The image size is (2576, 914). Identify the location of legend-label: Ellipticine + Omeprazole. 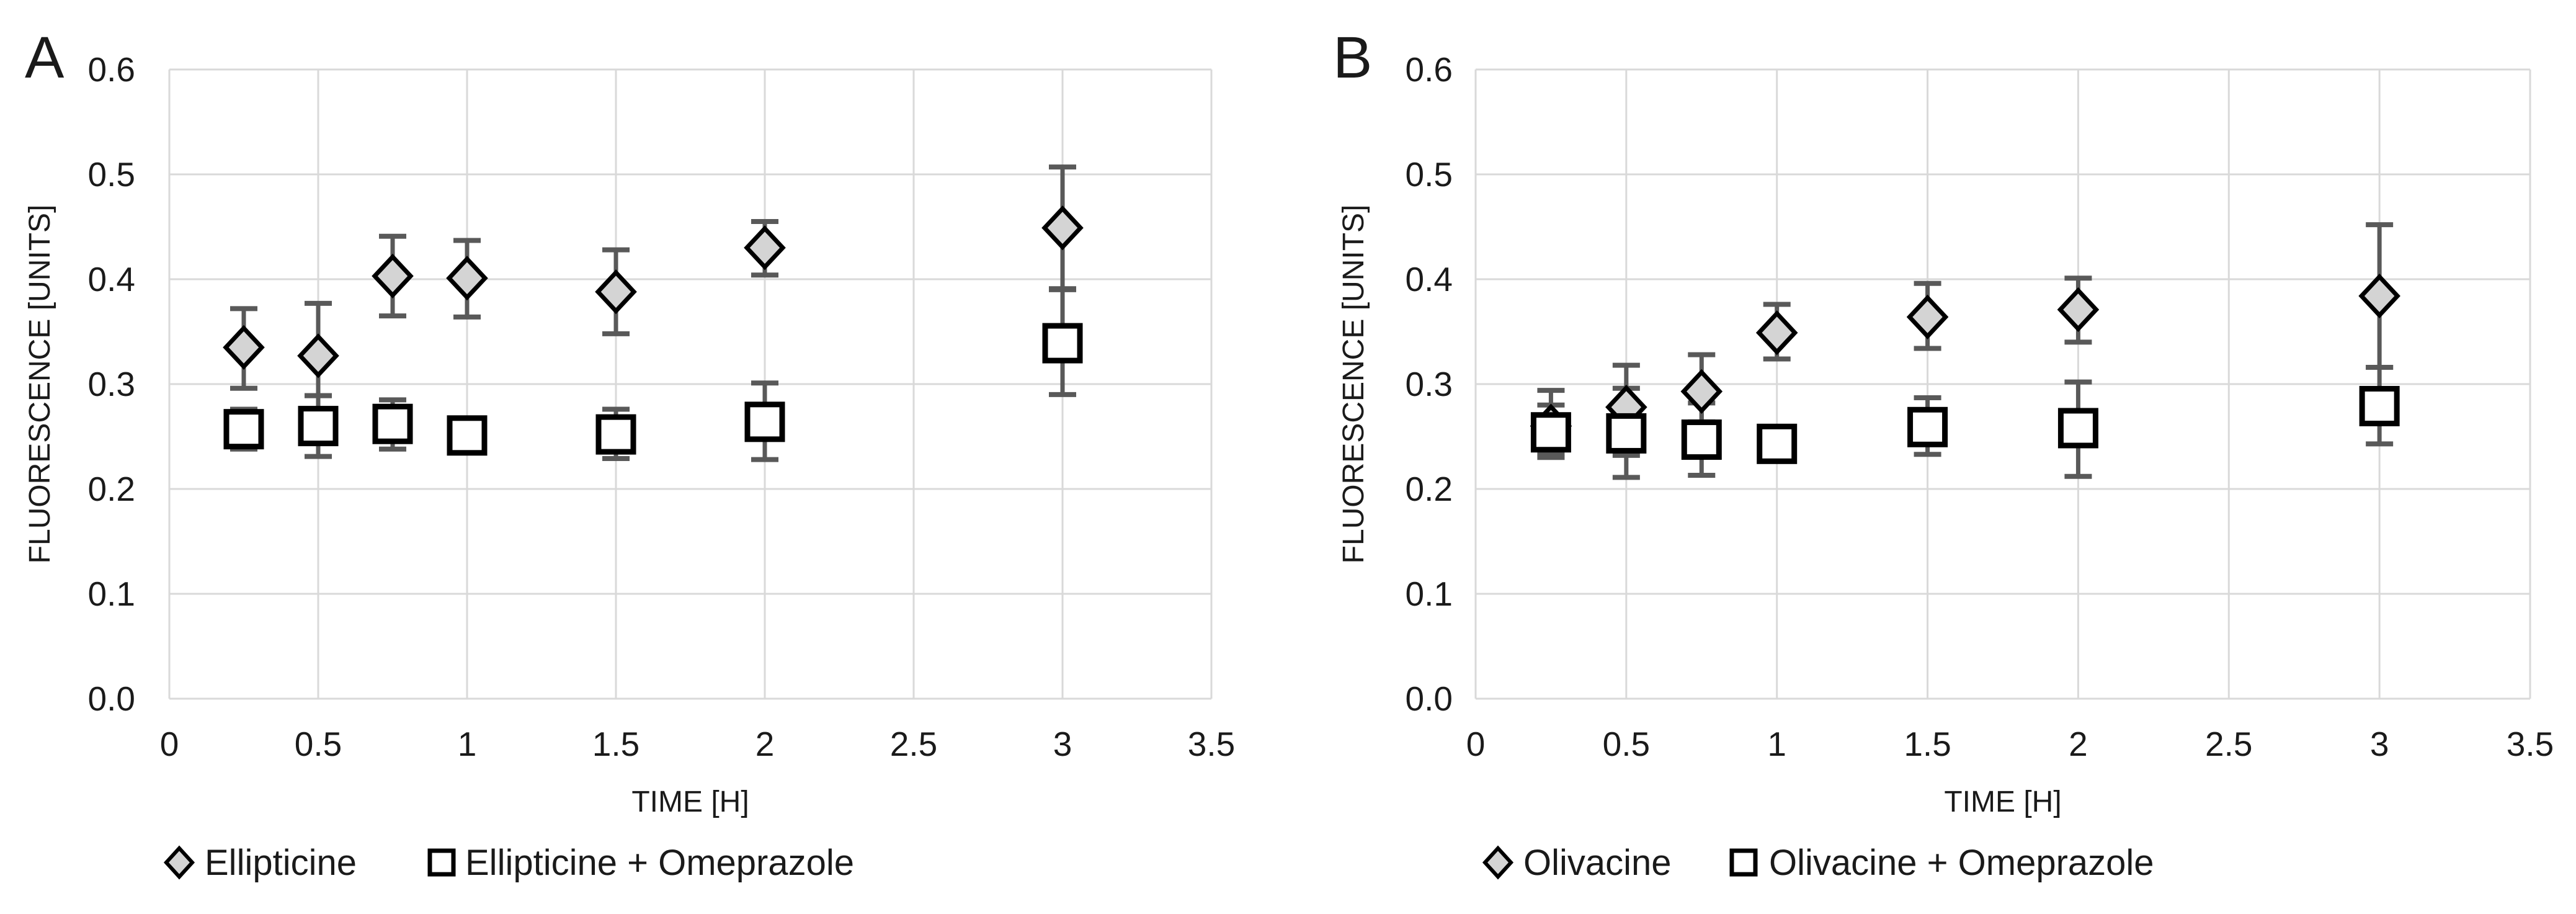
(660, 863).